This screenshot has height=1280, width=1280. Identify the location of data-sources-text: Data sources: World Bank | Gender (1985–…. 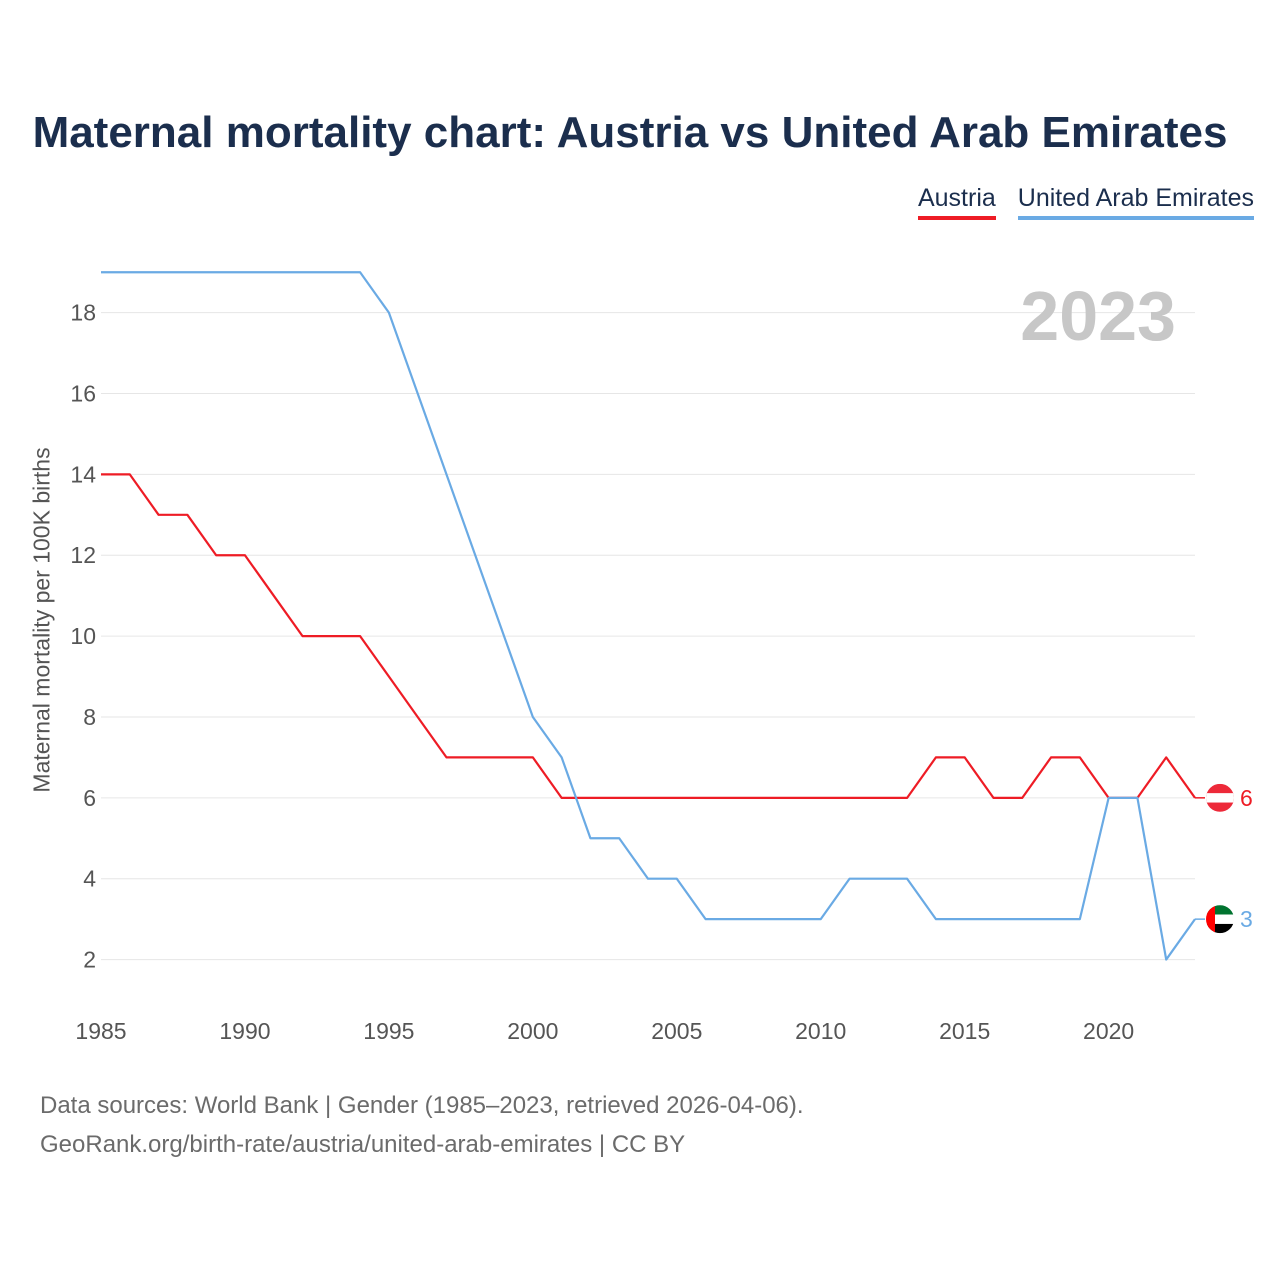
(422, 1105).